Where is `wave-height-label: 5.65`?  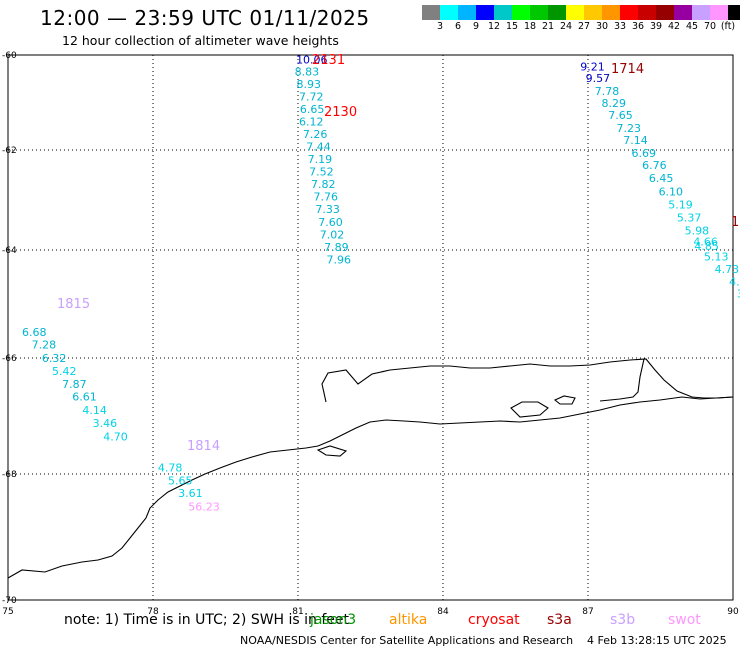
wave-height-label: 5.65 is located at coordinates (180, 481).